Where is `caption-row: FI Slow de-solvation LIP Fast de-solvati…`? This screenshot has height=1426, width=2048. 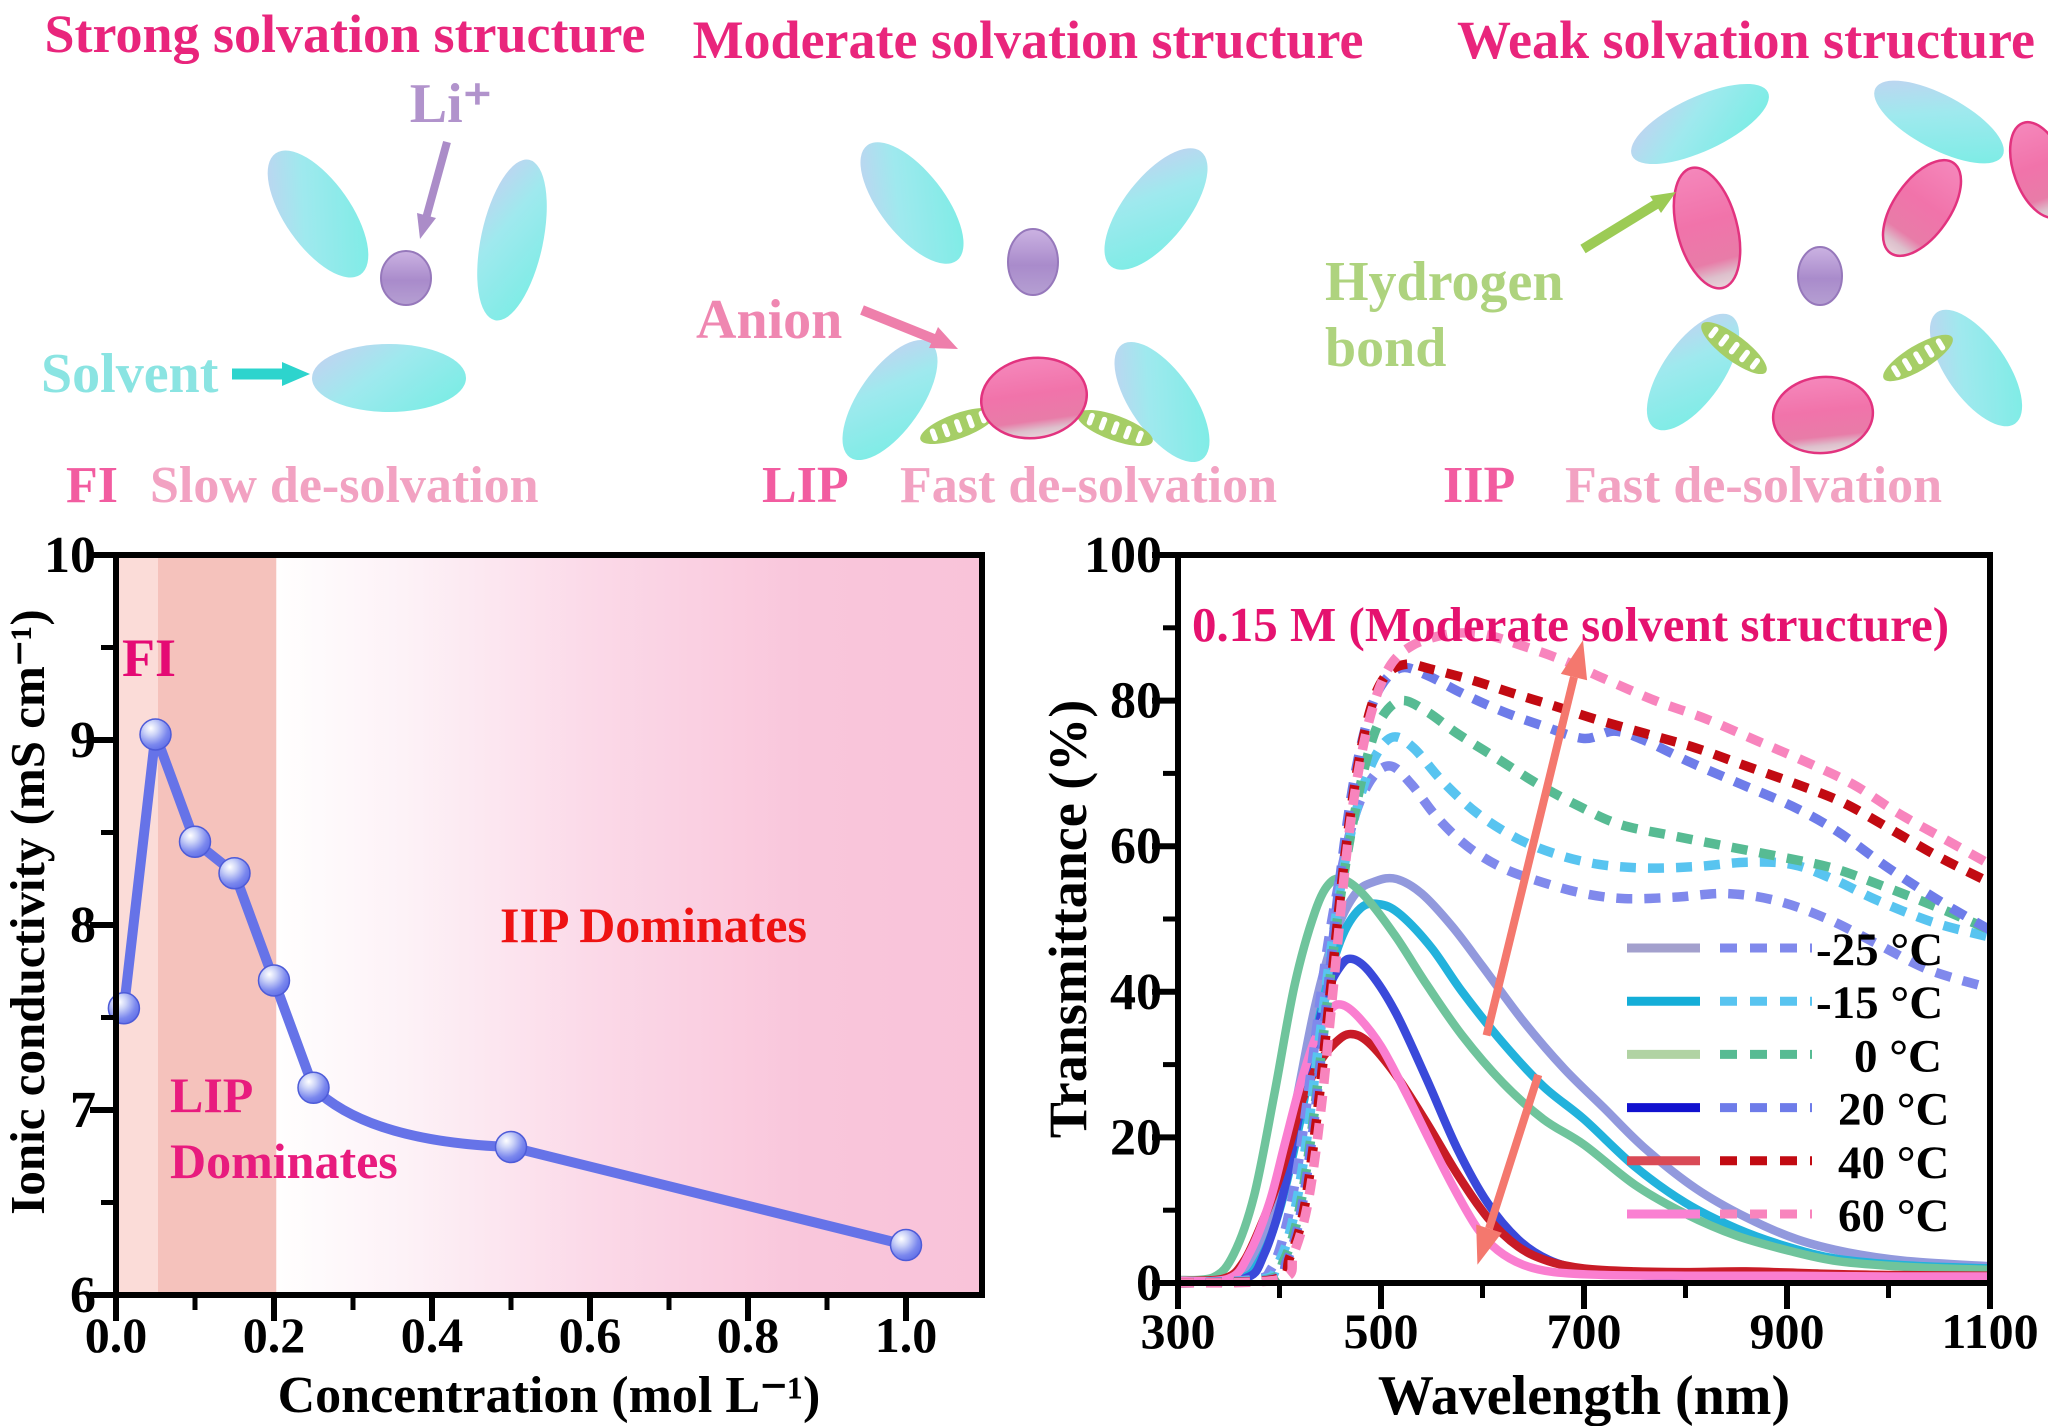 caption-row: FI Slow de-solvation LIP Fast de-solvati… is located at coordinates (1004, 485).